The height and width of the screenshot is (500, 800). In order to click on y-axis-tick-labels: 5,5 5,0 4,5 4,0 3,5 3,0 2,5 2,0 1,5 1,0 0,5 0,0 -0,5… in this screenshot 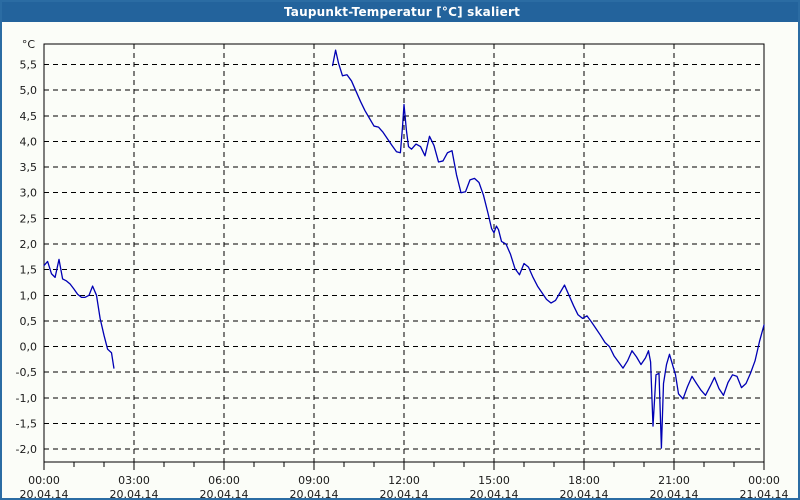, I will do `click(26, 258)`.